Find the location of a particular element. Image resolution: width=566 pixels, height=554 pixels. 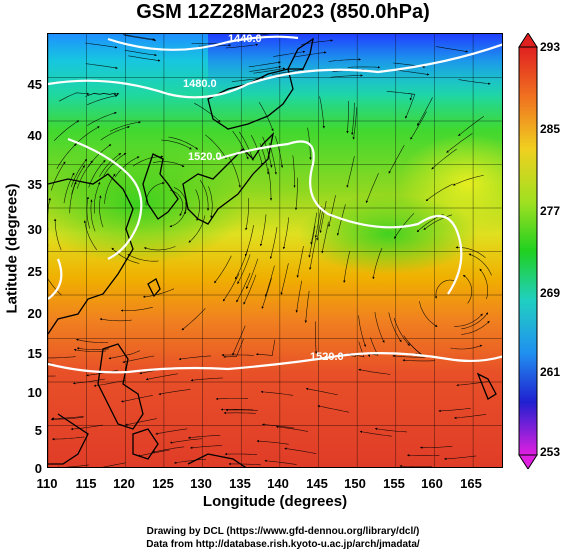

y-tick-label: 5 is located at coordinates (38, 430).